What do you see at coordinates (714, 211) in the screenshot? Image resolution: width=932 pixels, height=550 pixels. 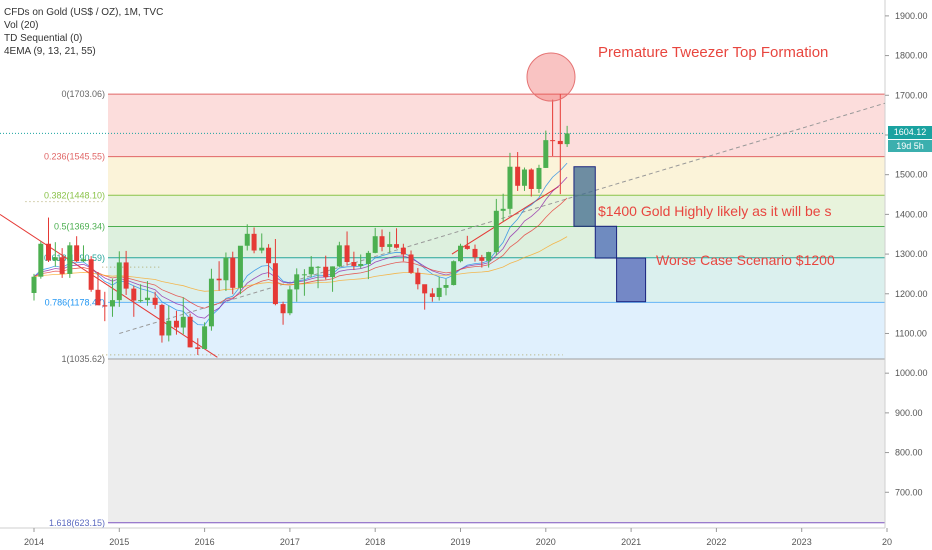 I see `chart-annotation: $1400 Gold Highly likely as it will be s` at bounding box center [714, 211].